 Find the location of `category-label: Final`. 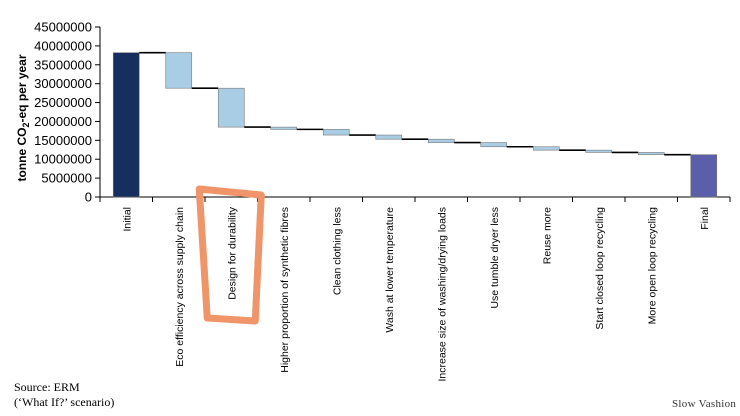

category-label: Final is located at coordinates (705, 218).